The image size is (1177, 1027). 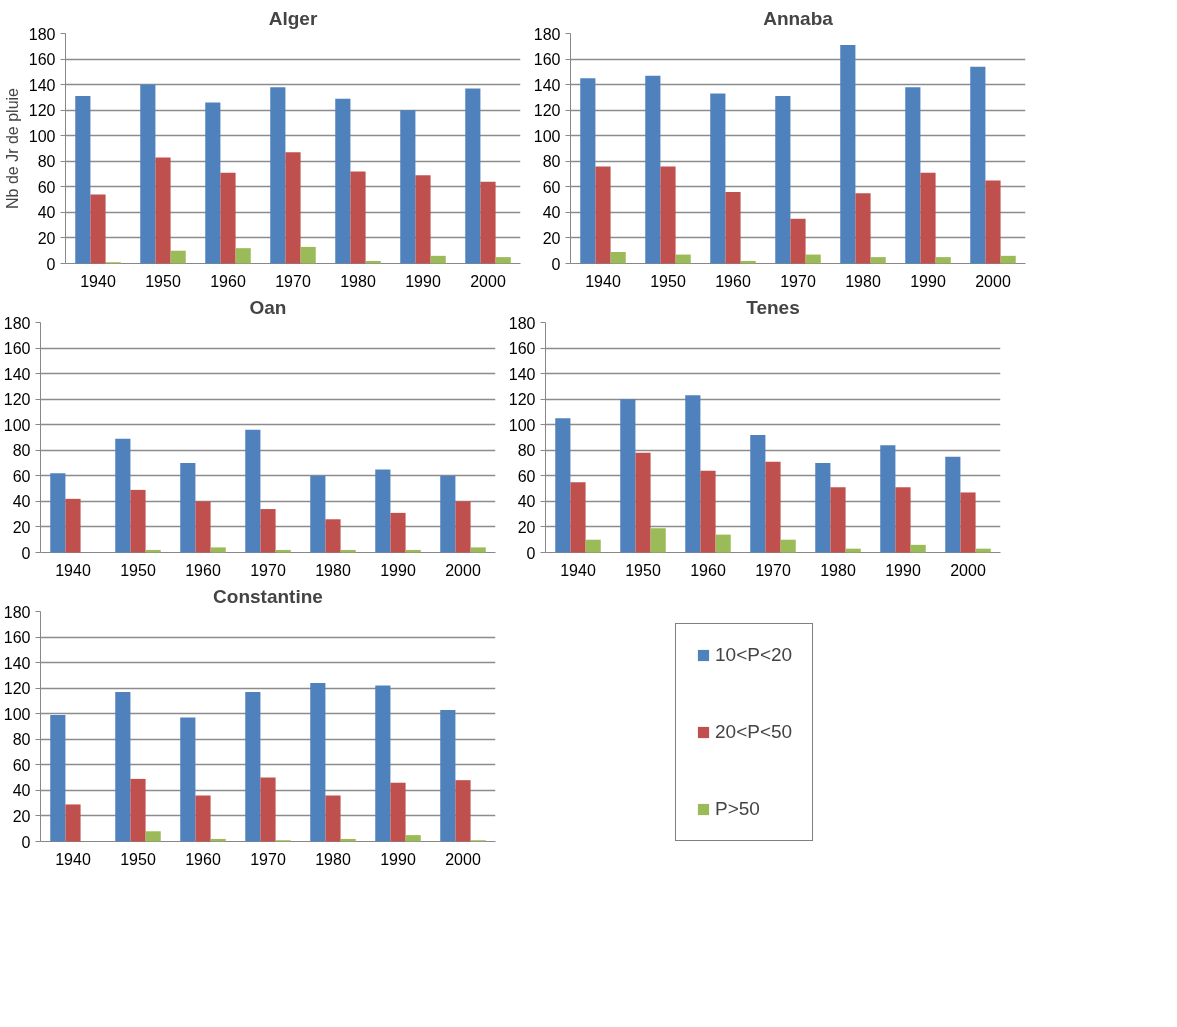 What do you see at coordinates (754, 655) in the screenshot?
I see `legend-label: 10<P<20` at bounding box center [754, 655].